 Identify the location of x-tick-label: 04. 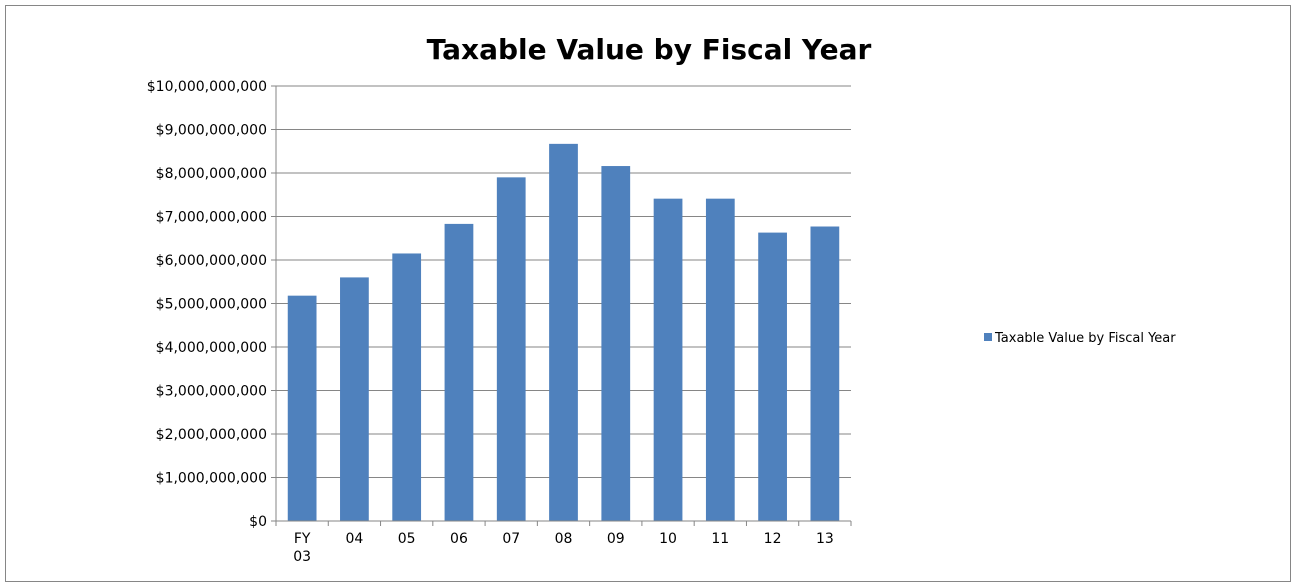
(354, 539).